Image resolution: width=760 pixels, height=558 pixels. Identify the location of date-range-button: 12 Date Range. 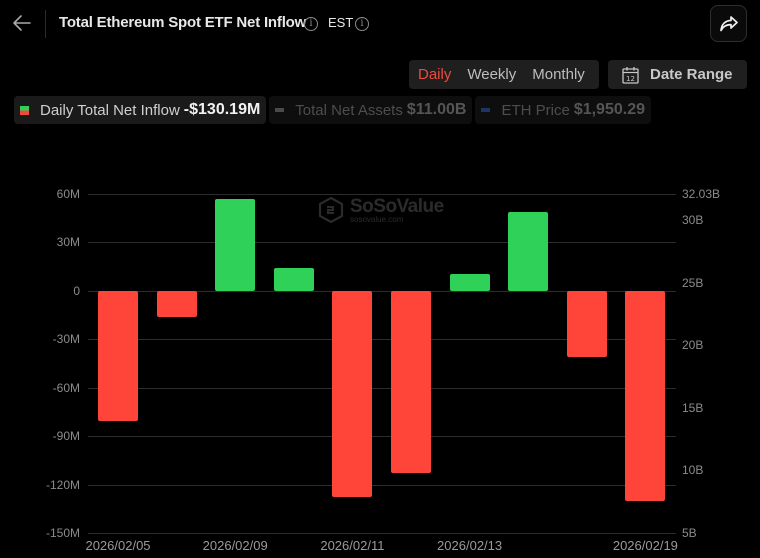
(677, 74).